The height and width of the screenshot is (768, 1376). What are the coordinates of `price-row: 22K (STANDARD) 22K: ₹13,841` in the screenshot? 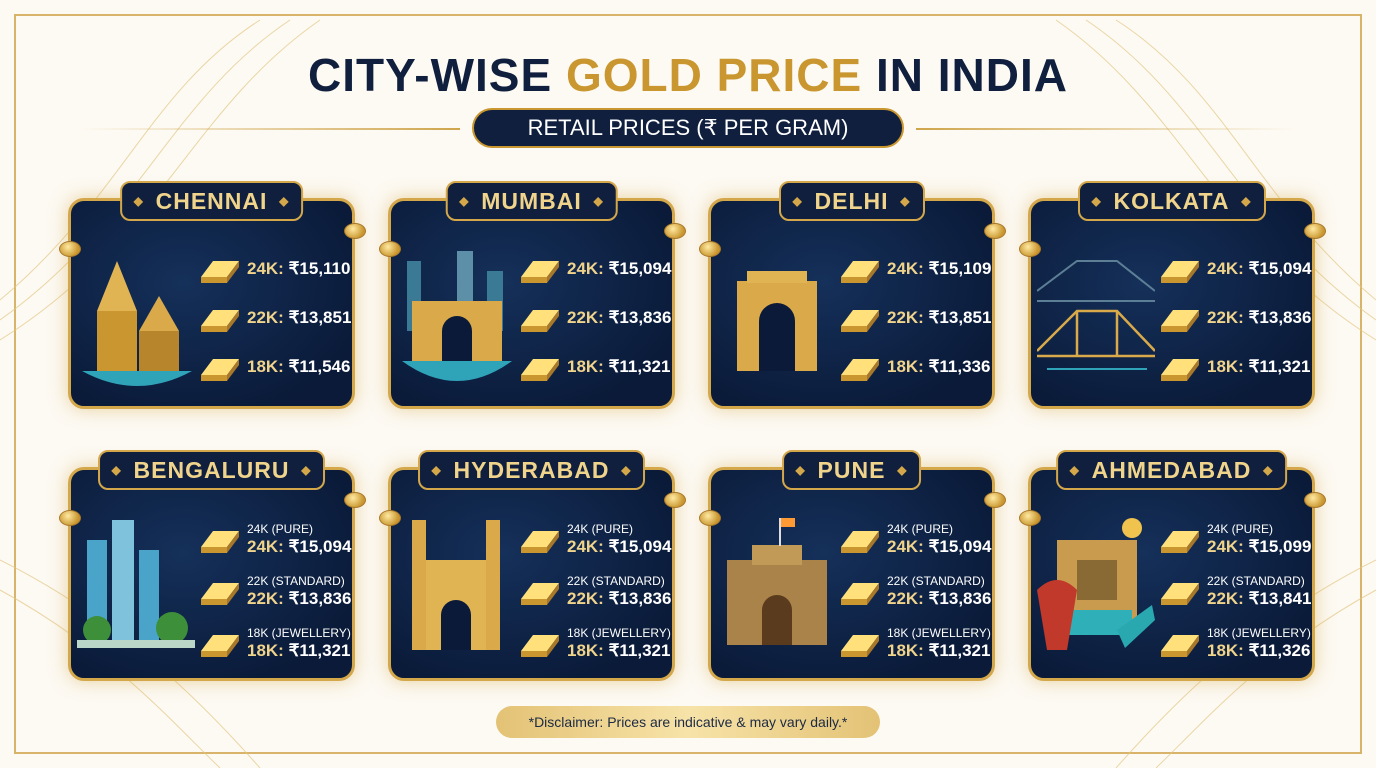 It's located at (1237, 592).